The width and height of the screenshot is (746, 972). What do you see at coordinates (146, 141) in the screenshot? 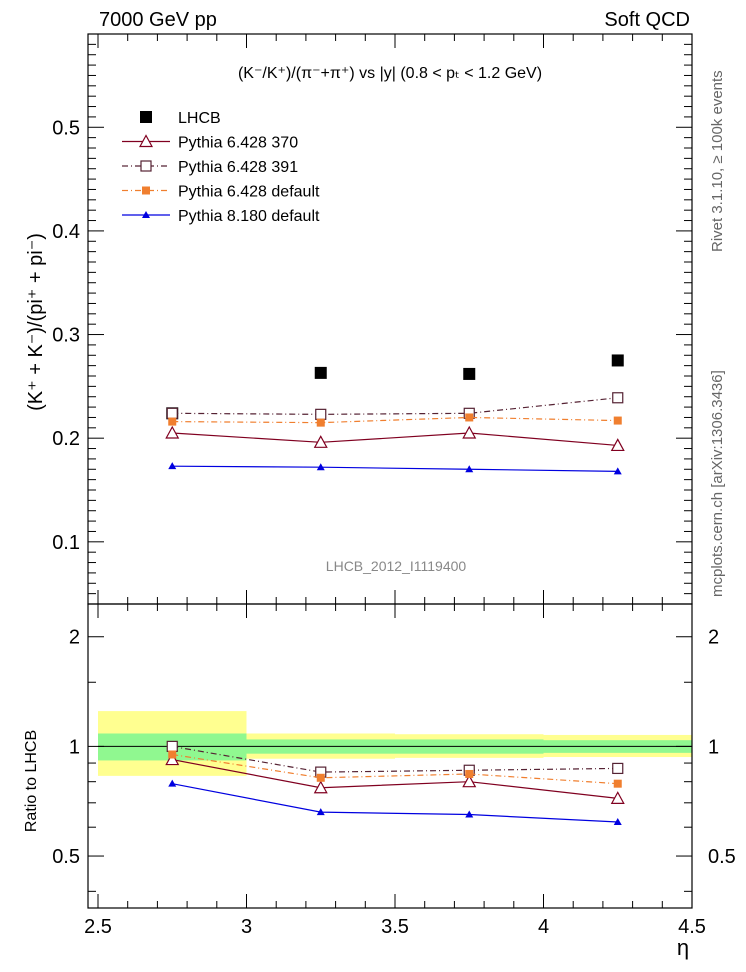
I see `legend-marker-p370` at bounding box center [146, 141].